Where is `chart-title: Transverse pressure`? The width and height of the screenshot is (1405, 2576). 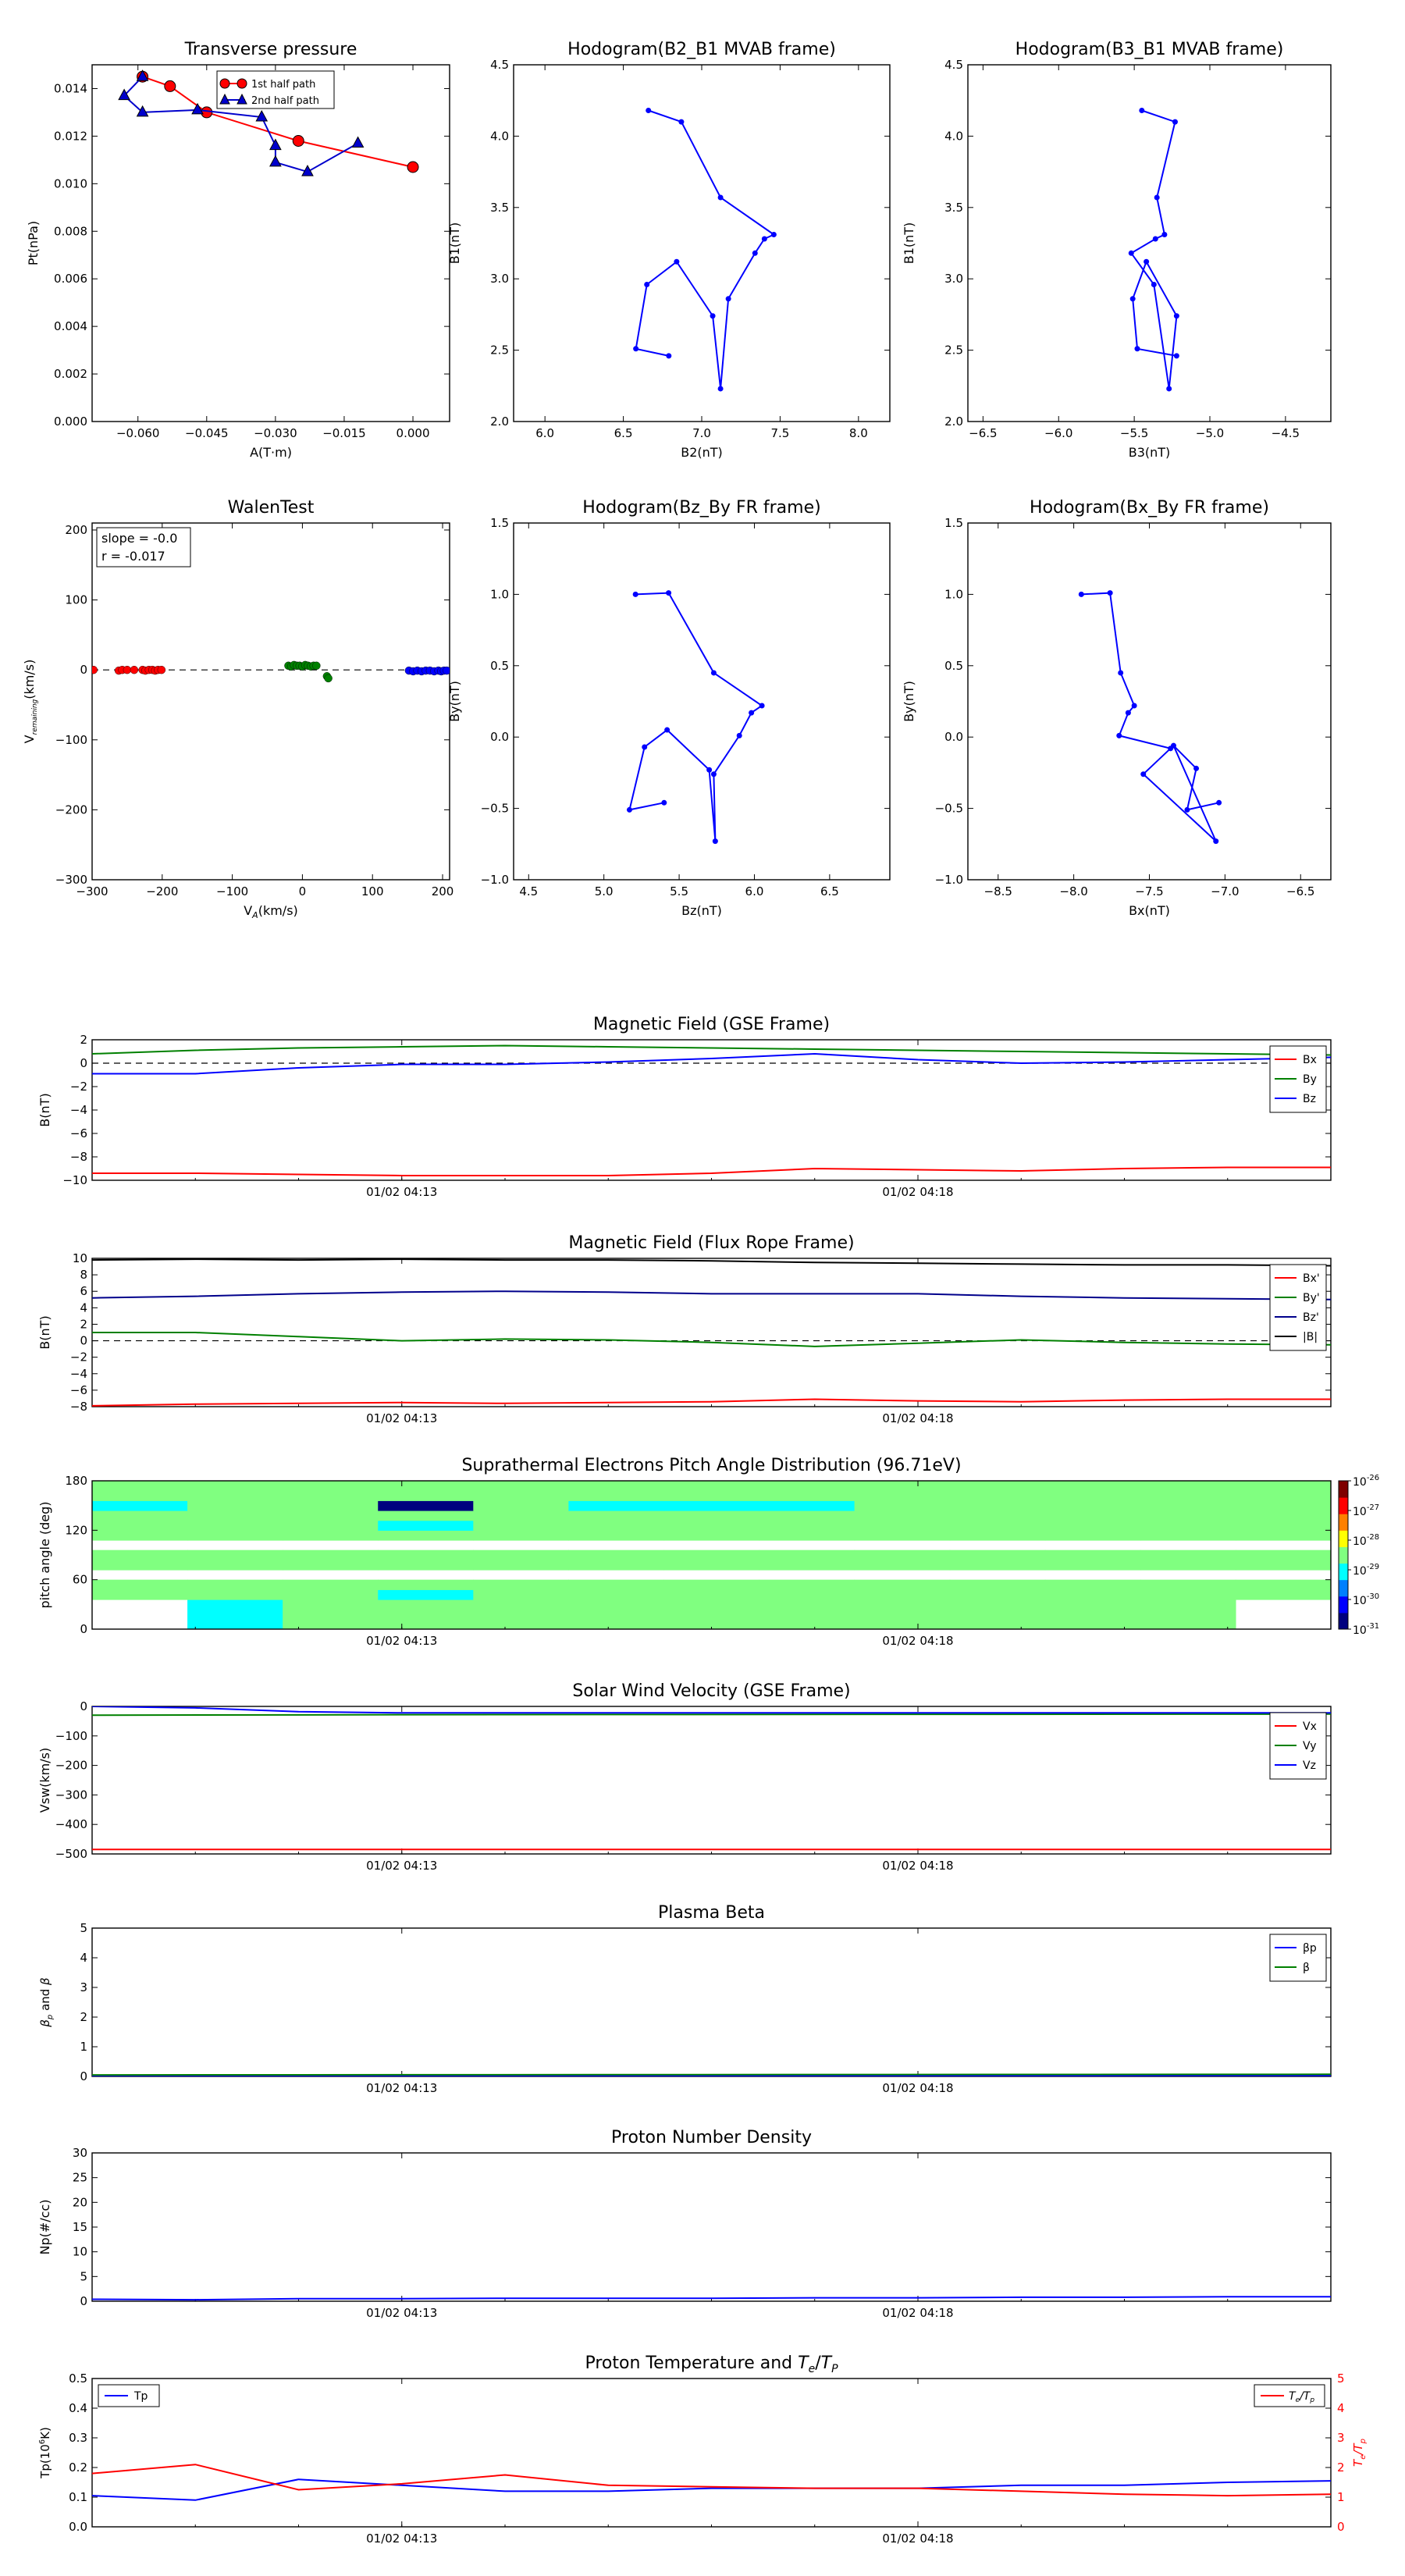 chart-title: Transverse pressure is located at coordinates (270, 49).